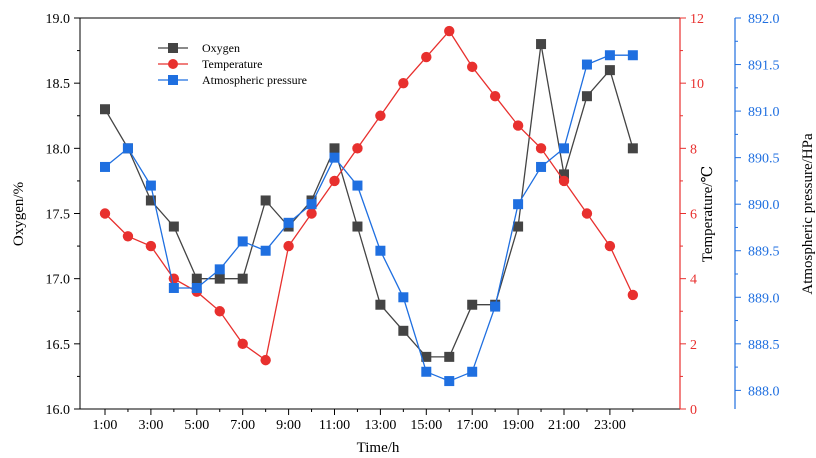 The height and width of the screenshot is (458, 816). Describe the element at coordinates (58, 280) in the screenshot. I see `y-tick-label-oxygen: 17.0` at that location.